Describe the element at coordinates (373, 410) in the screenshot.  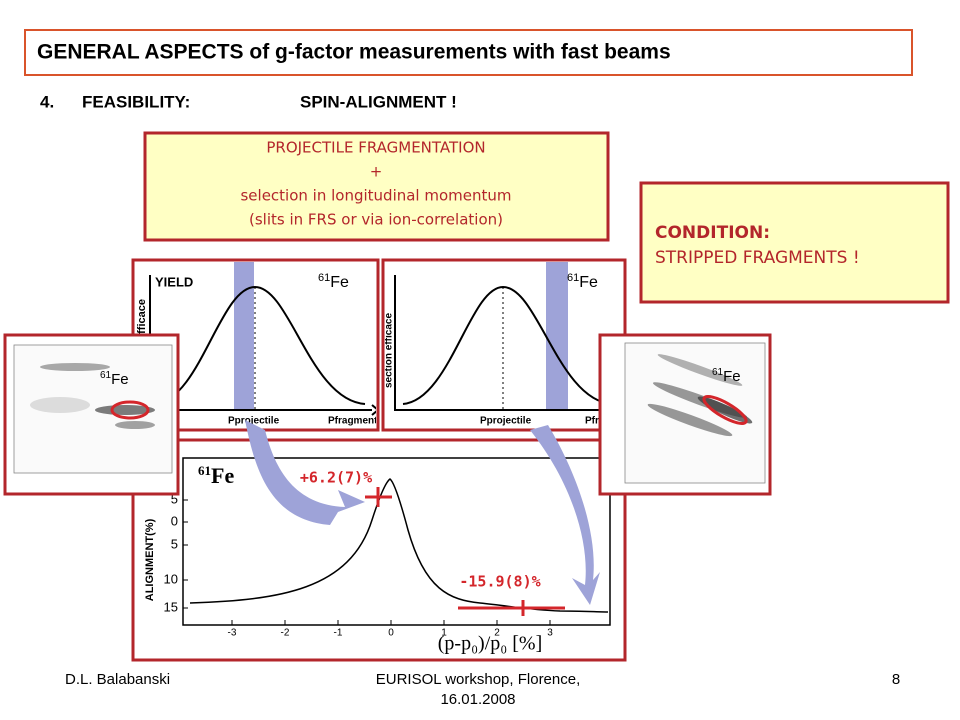
I see `axis-arrow` at that location.